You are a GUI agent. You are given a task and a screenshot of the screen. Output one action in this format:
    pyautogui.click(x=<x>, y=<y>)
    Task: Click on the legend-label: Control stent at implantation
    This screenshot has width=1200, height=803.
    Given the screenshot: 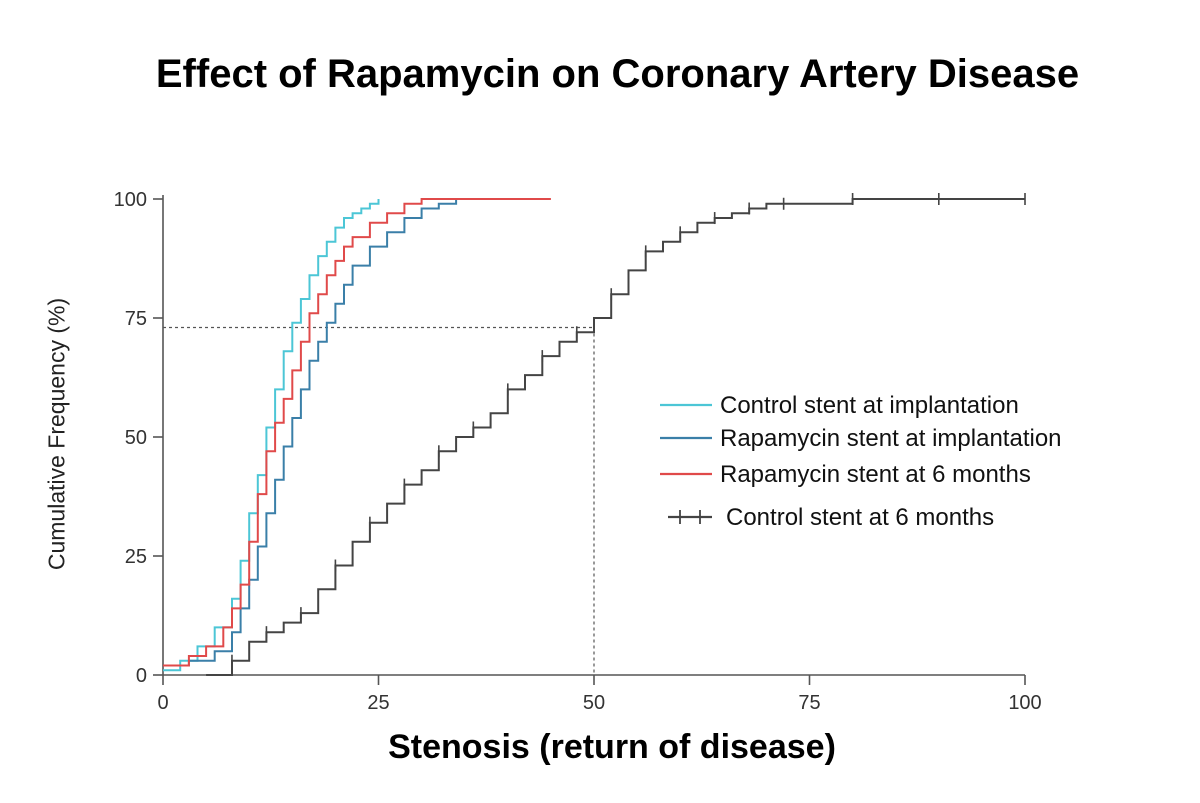 What is the action you would take?
    pyautogui.click(x=869, y=405)
    